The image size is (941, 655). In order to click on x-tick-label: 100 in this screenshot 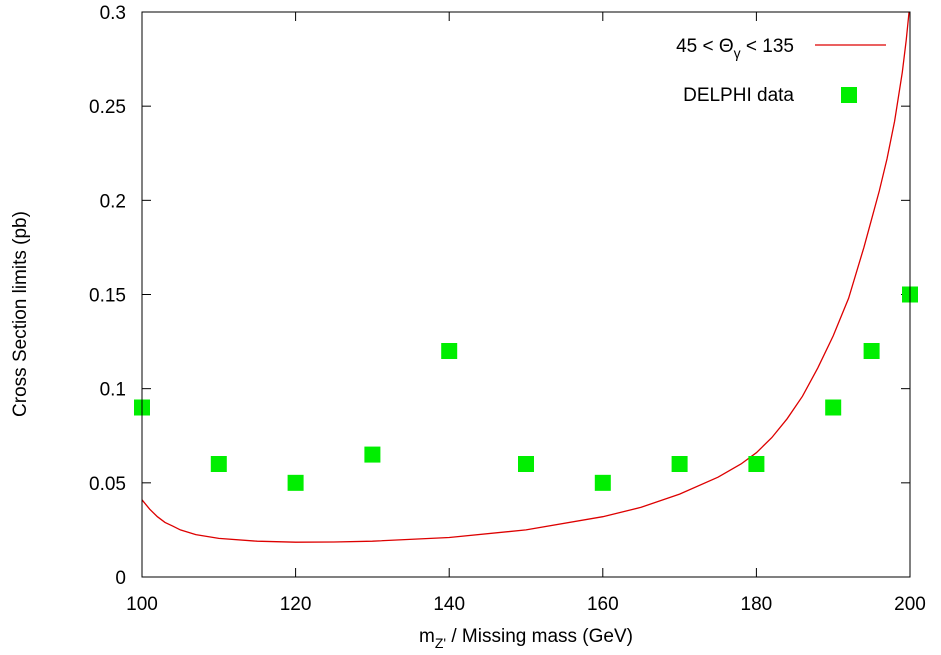, I will do `click(142, 604)`.